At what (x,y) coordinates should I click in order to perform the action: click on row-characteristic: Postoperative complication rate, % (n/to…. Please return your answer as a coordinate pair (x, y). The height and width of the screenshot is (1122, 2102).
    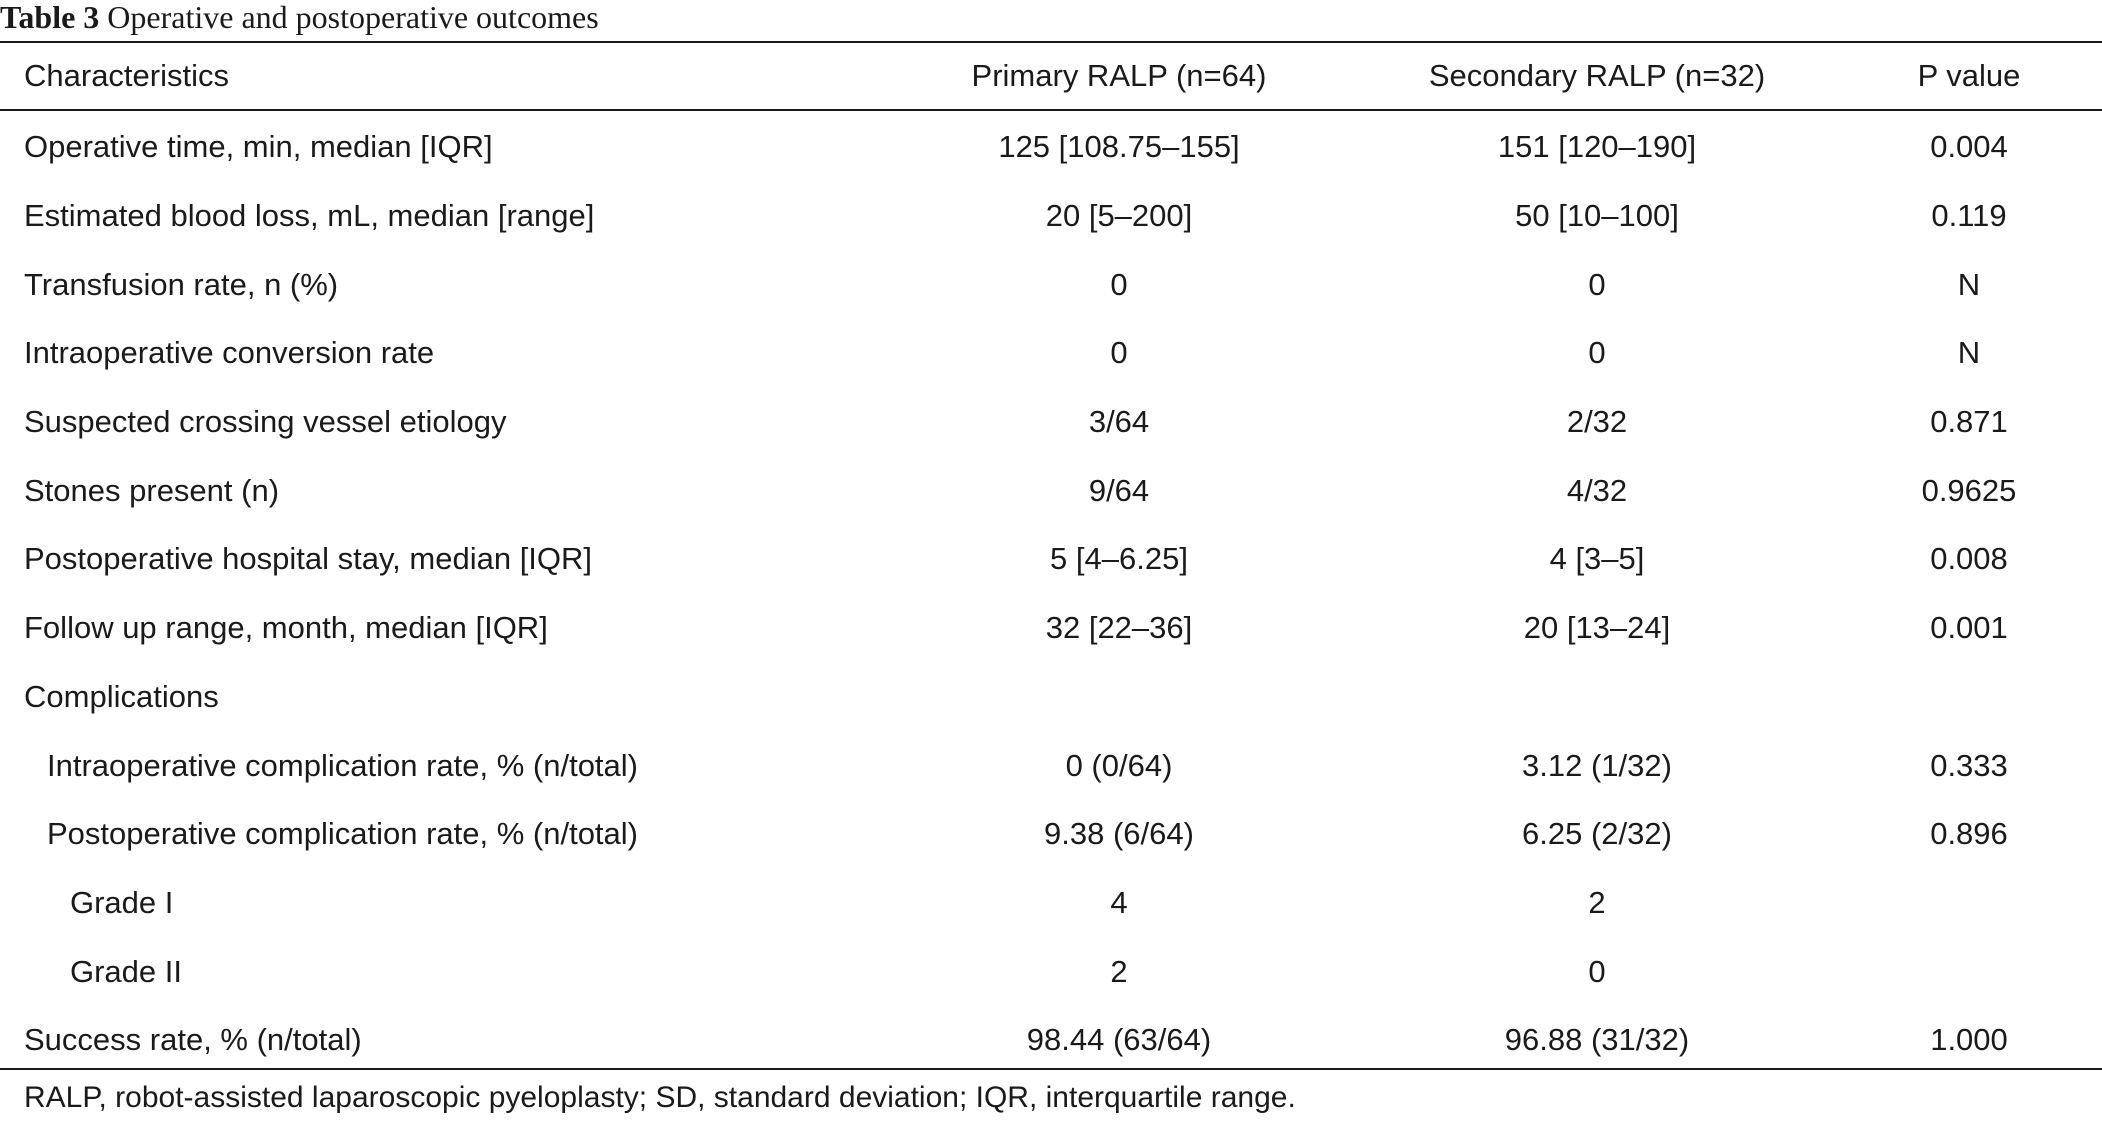
    Looking at the image, I should click on (342, 834).